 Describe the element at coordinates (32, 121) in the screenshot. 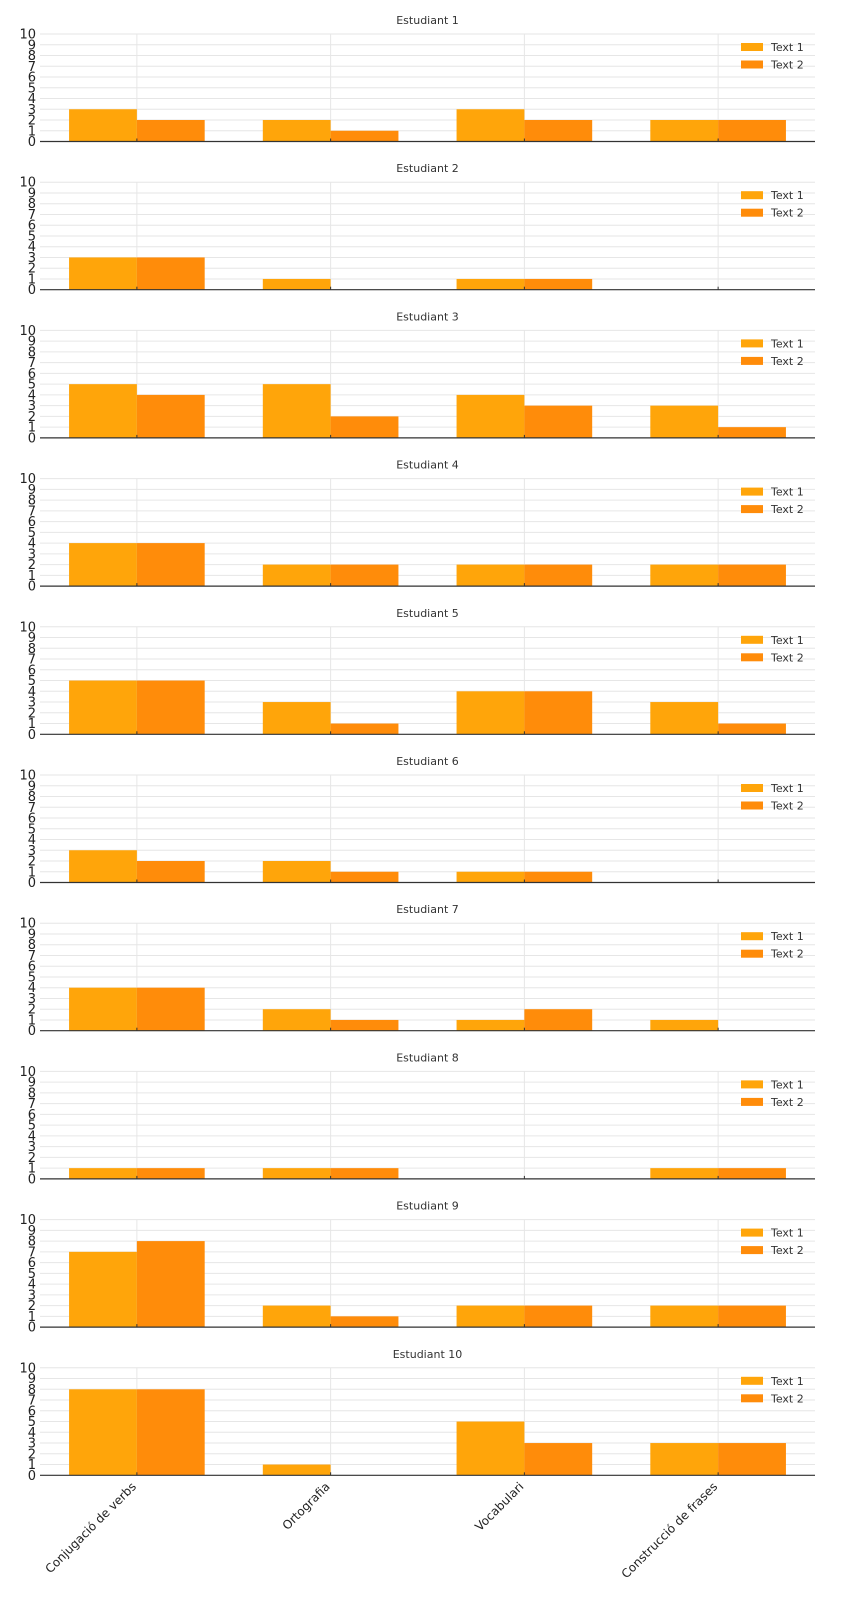

I see `panel-1-y-tick-label: 2` at that location.